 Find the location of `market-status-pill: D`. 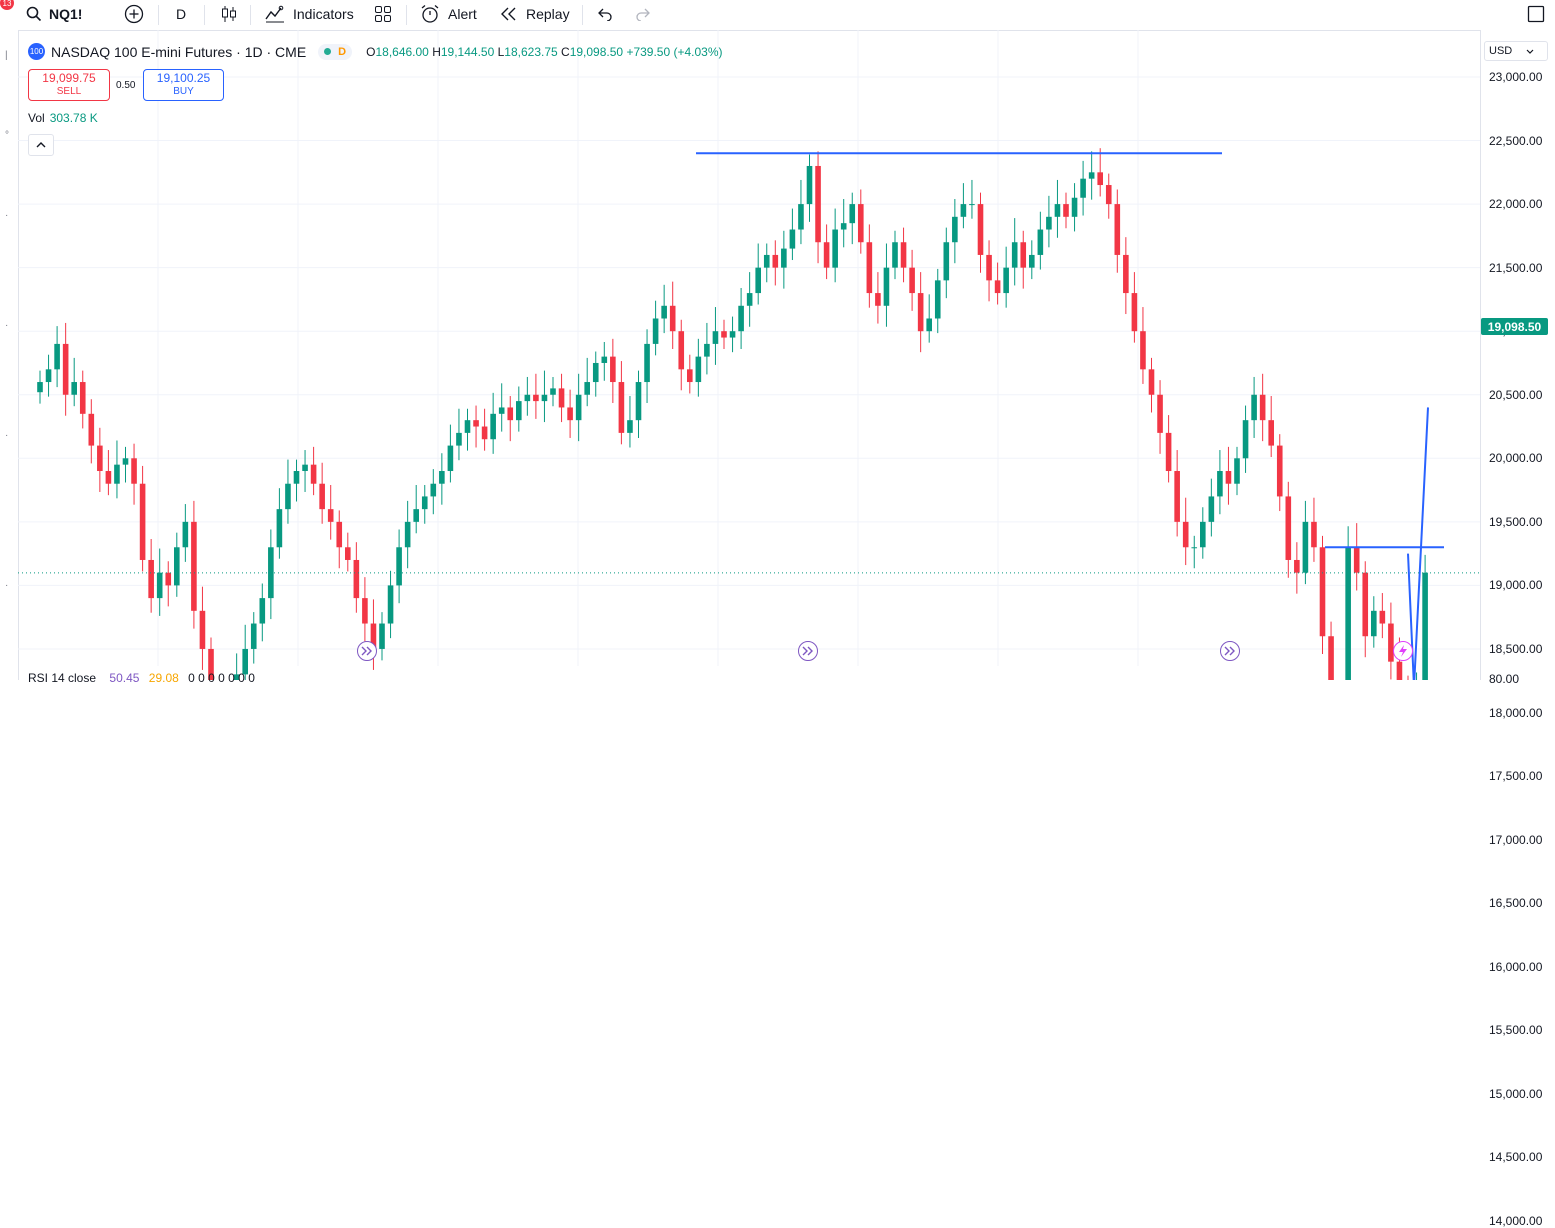

market-status-pill: D is located at coordinates (335, 51).